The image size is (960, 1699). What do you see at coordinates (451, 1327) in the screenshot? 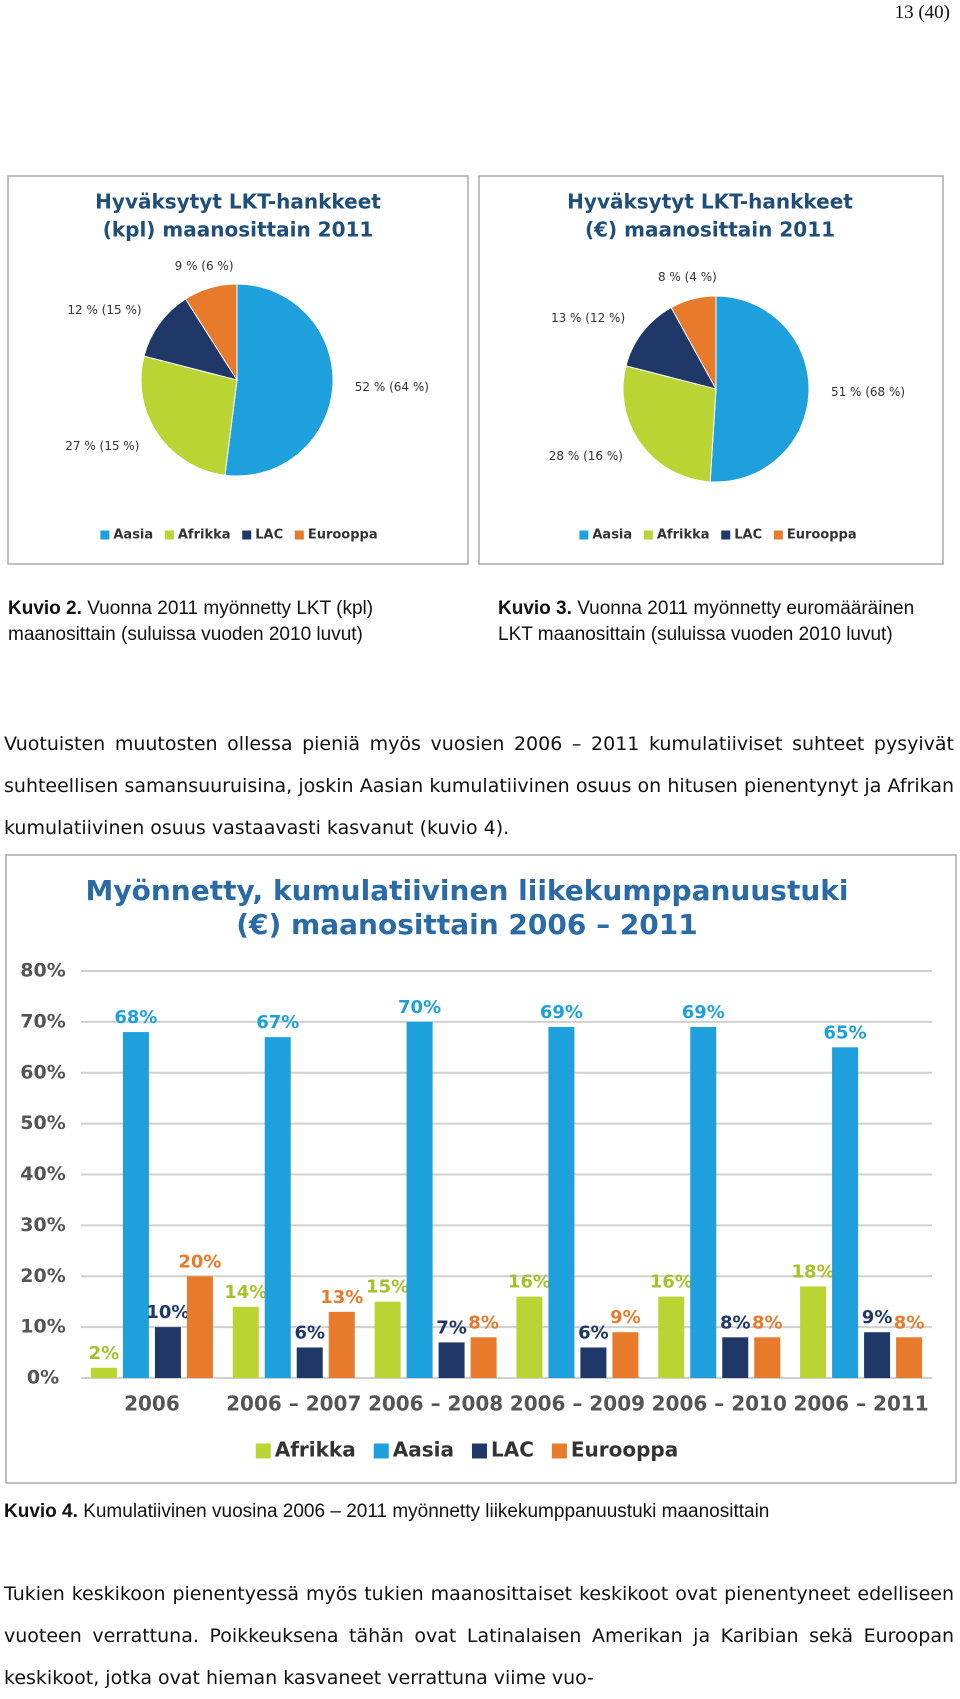
I see `data-label: 7%` at bounding box center [451, 1327].